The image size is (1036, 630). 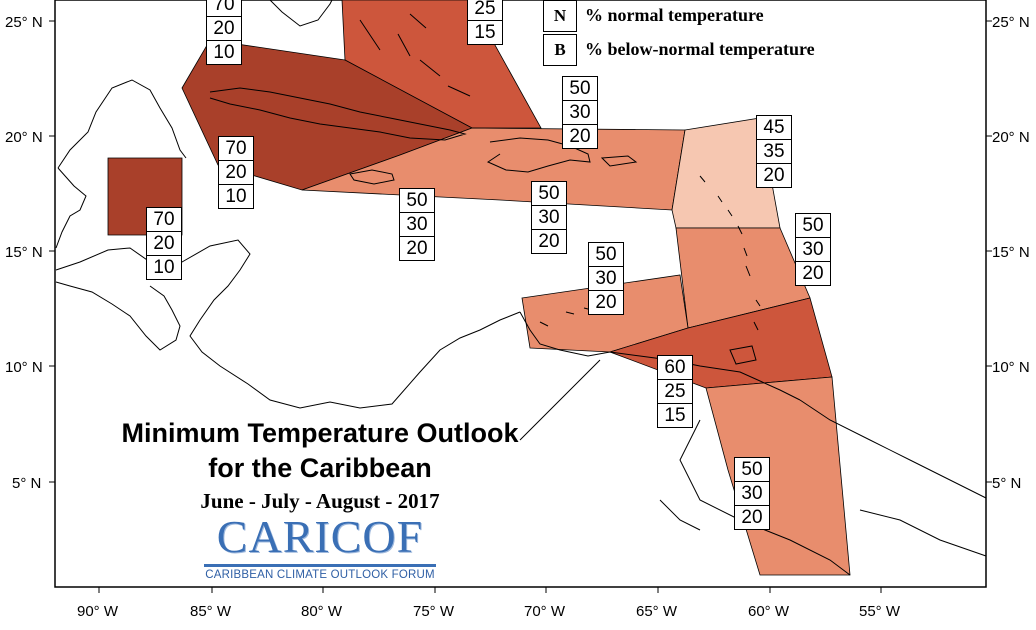 What do you see at coordinates (619, 161) in the screenshot?
I see `coast-puerto-rico` at bounding box center [619, 161].